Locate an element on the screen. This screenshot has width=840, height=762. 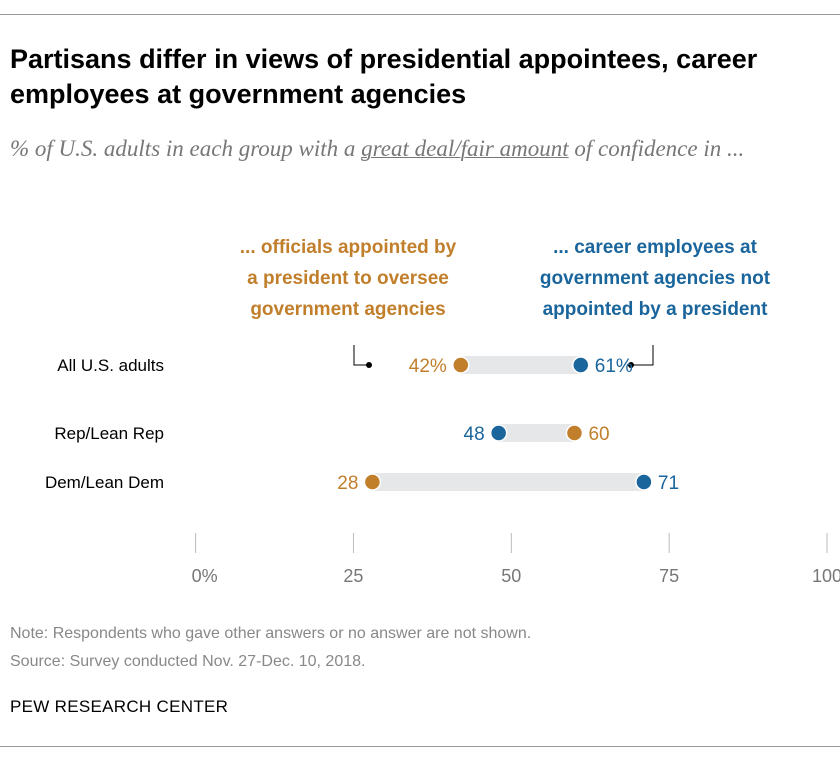
data-label: 42% is located at coordinates (428, 366).